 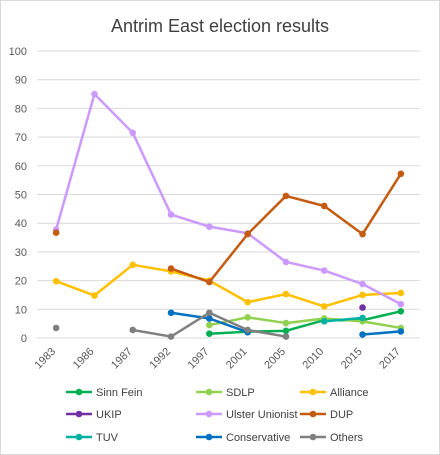 What do you see at coordinates (220, 26) in the screenshot?
I see `chart-title: Antrim East election results` at bounding box center [220, 26].